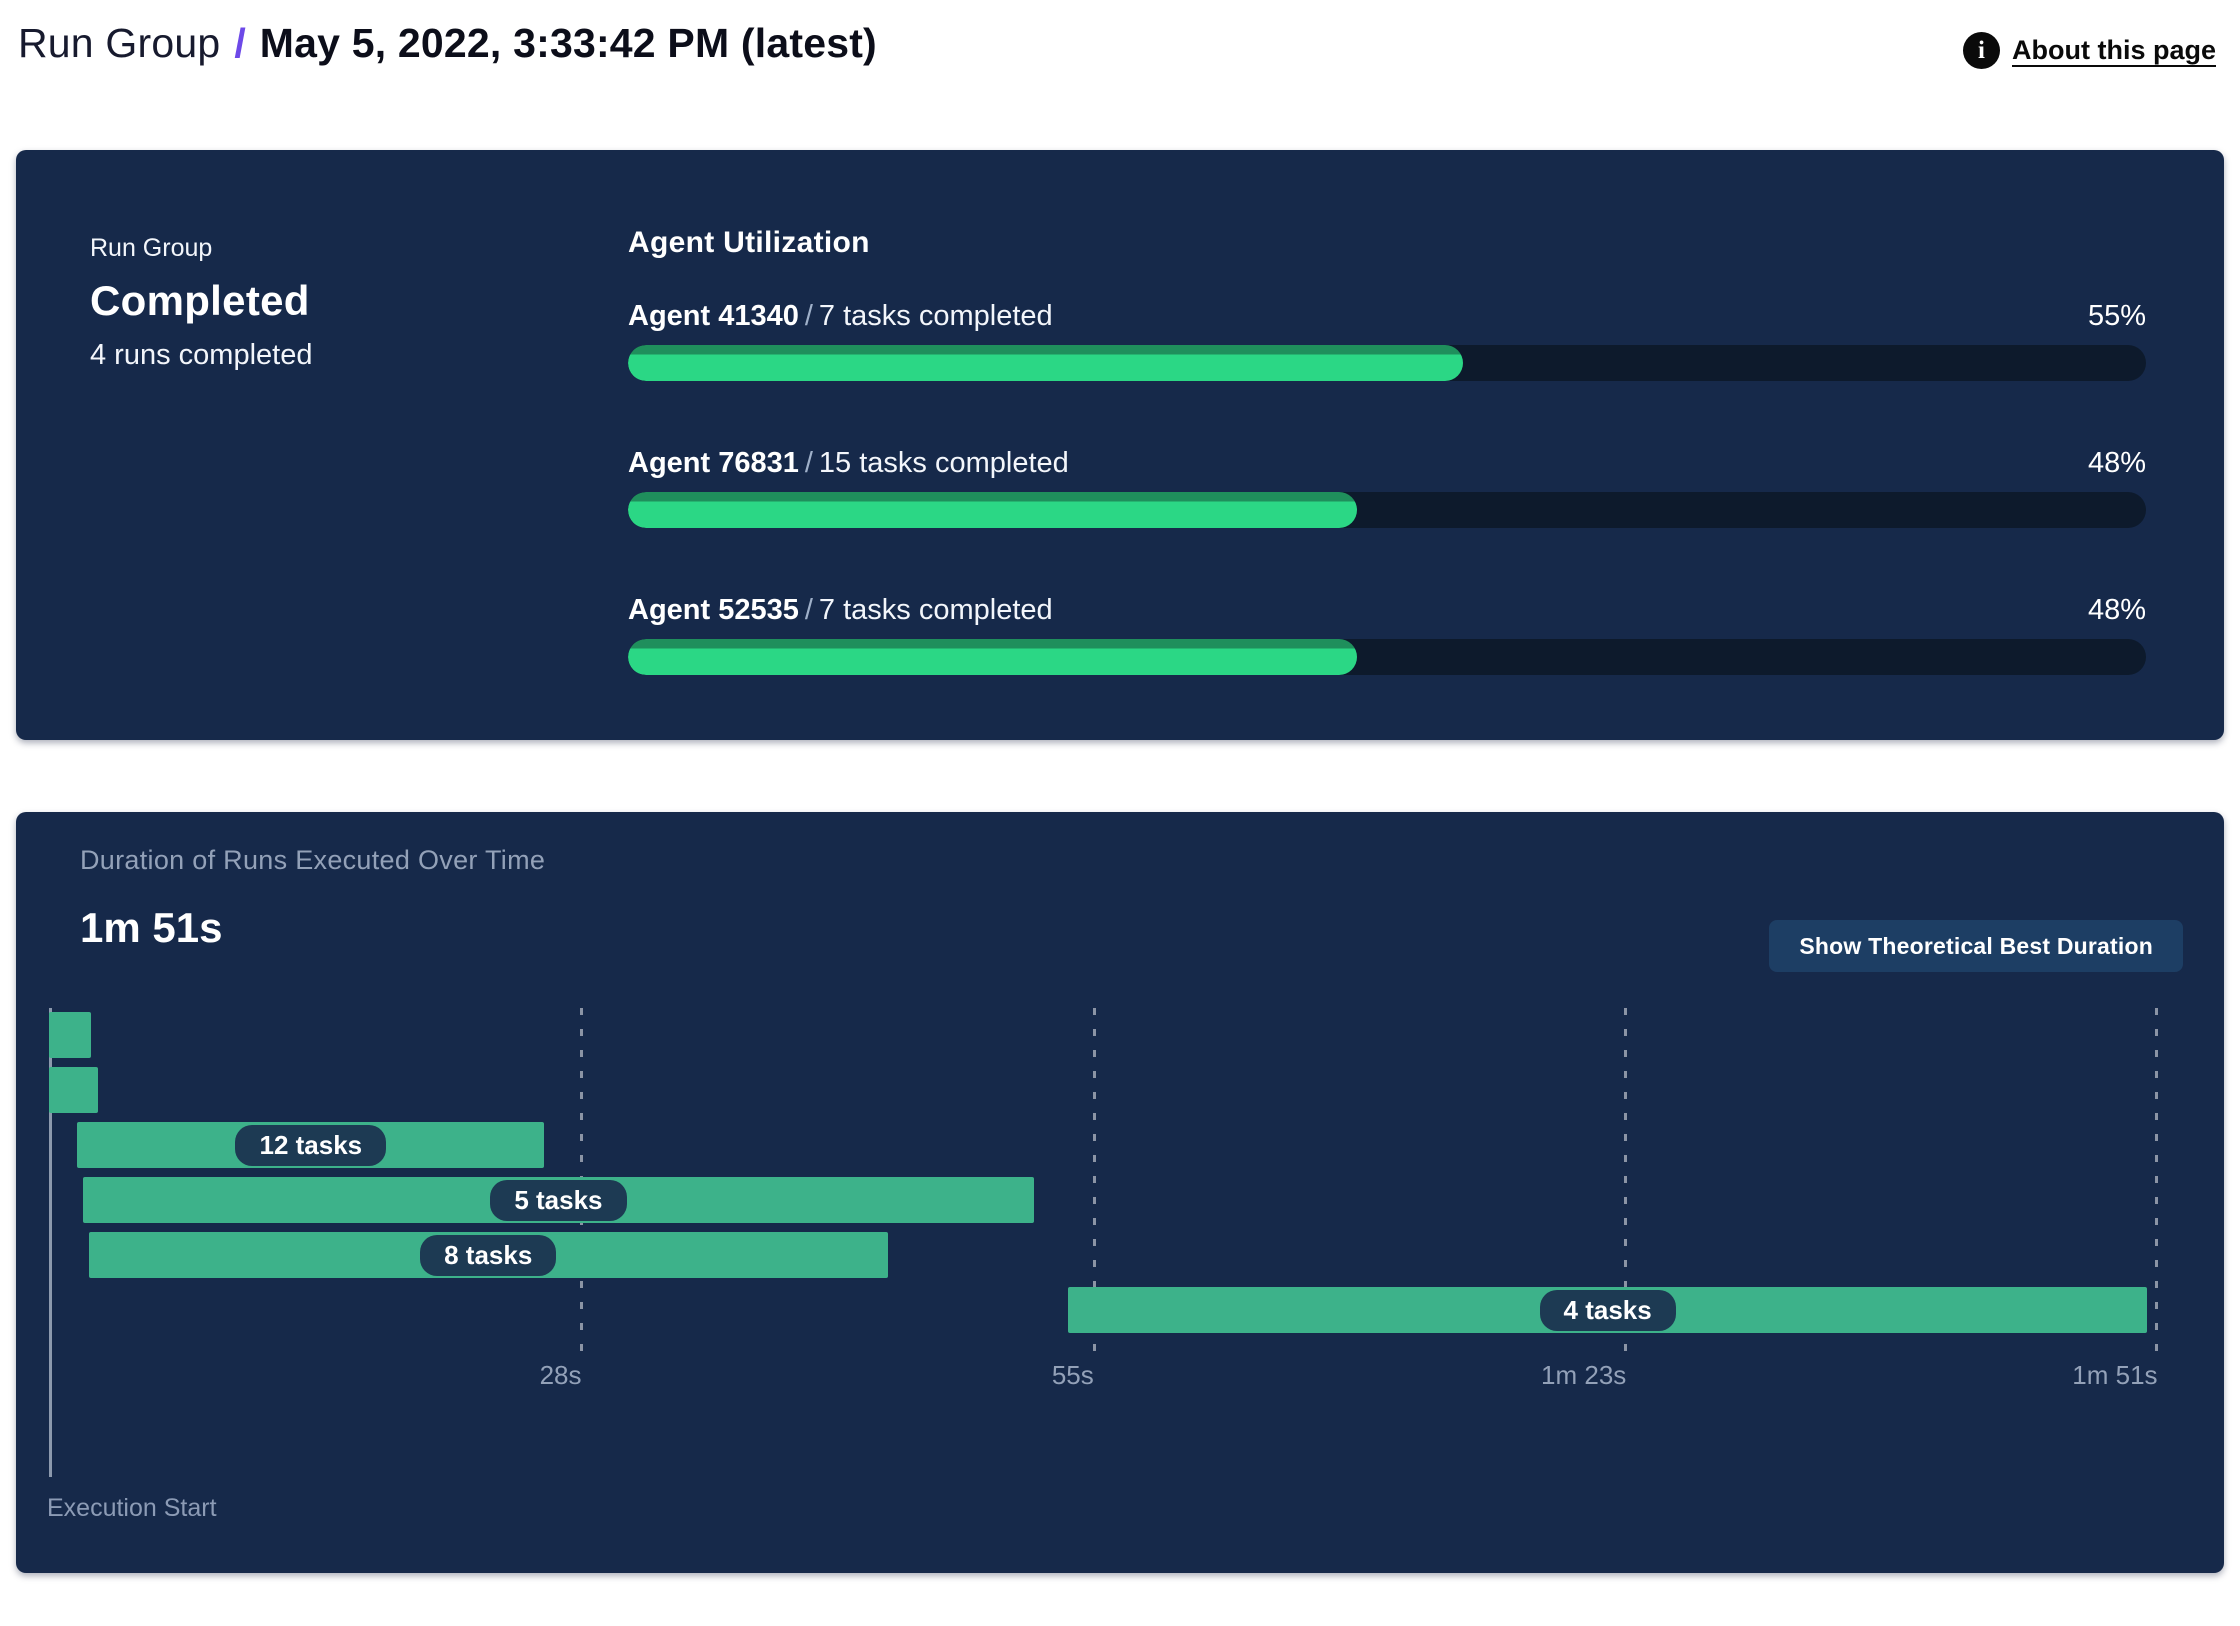  I want to click on task-count-pill: 8 tasks, so click(488, 1255).